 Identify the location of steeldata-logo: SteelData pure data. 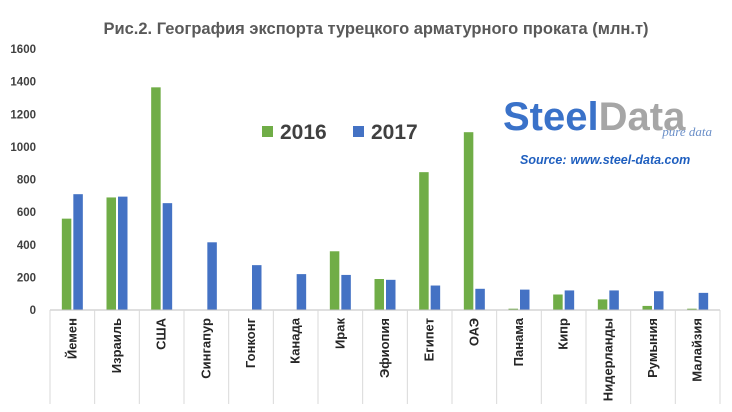
(607, 117).